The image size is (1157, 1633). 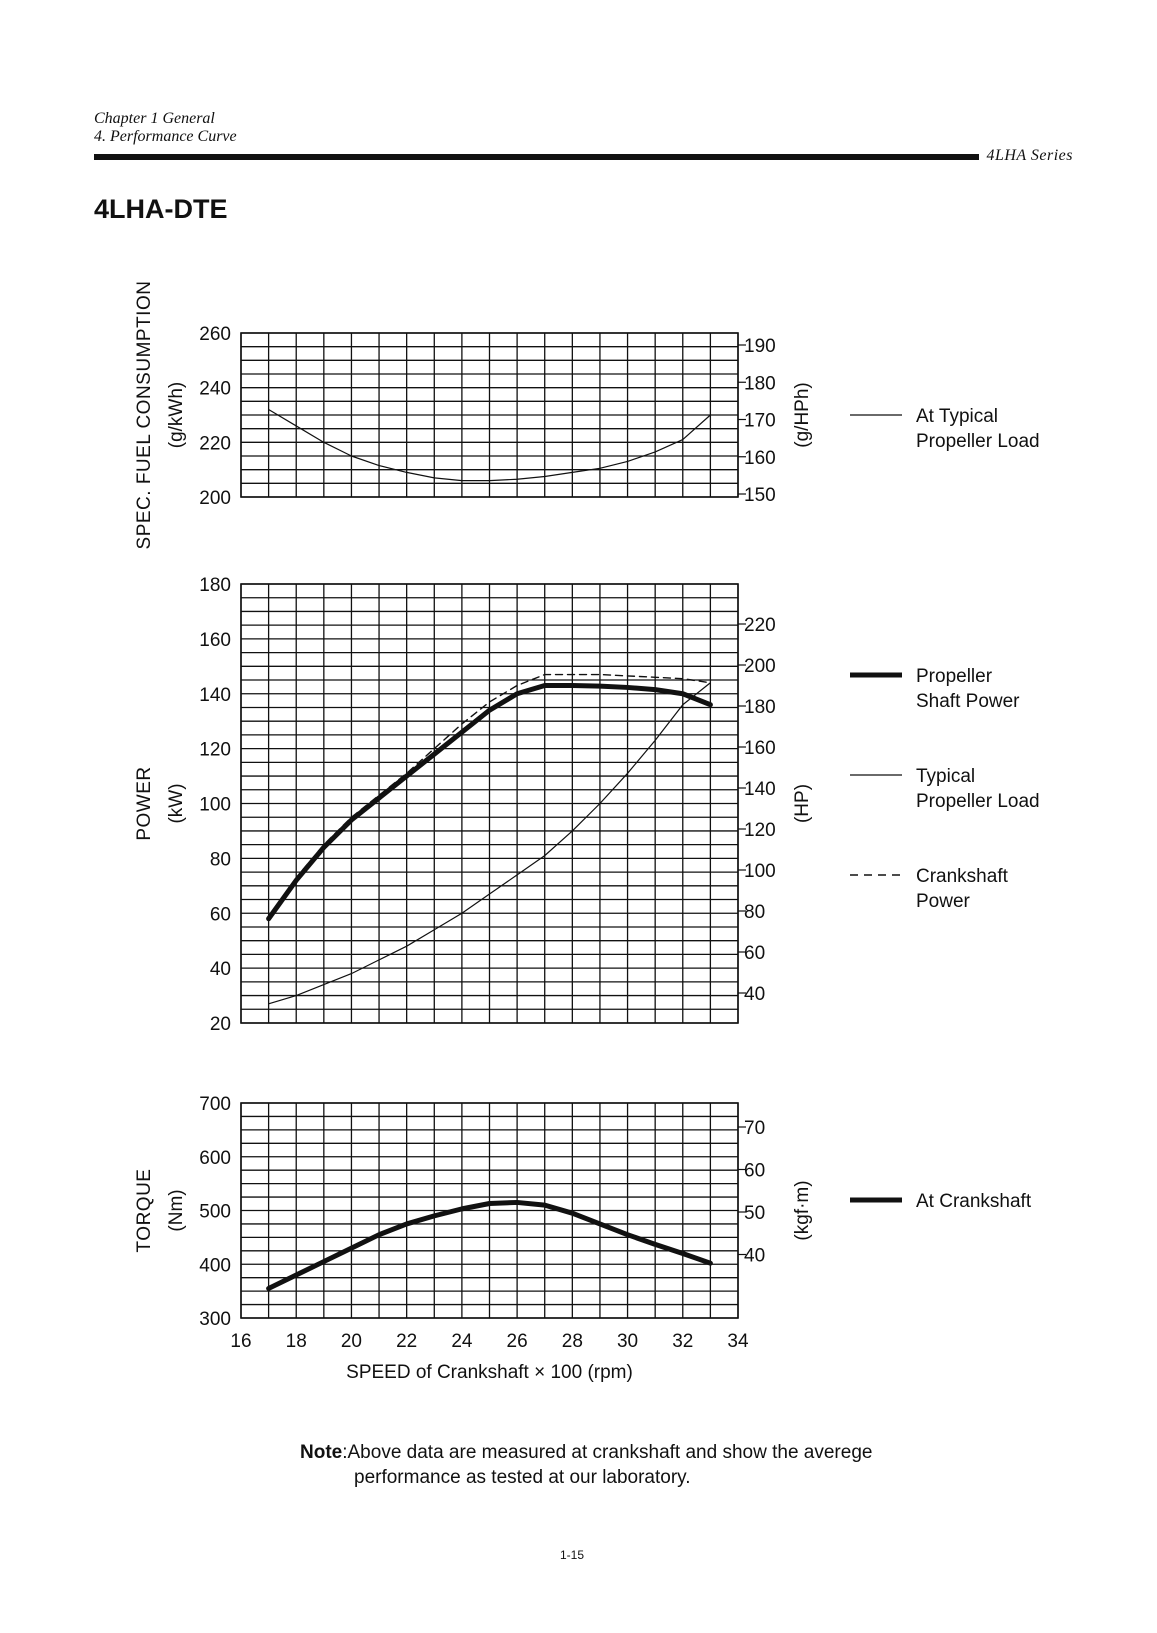 What do you see at coordinates (161, 209) in the screenshot?
I see `model-title: 4LHA-DTE` at bounding box center [161, 209].